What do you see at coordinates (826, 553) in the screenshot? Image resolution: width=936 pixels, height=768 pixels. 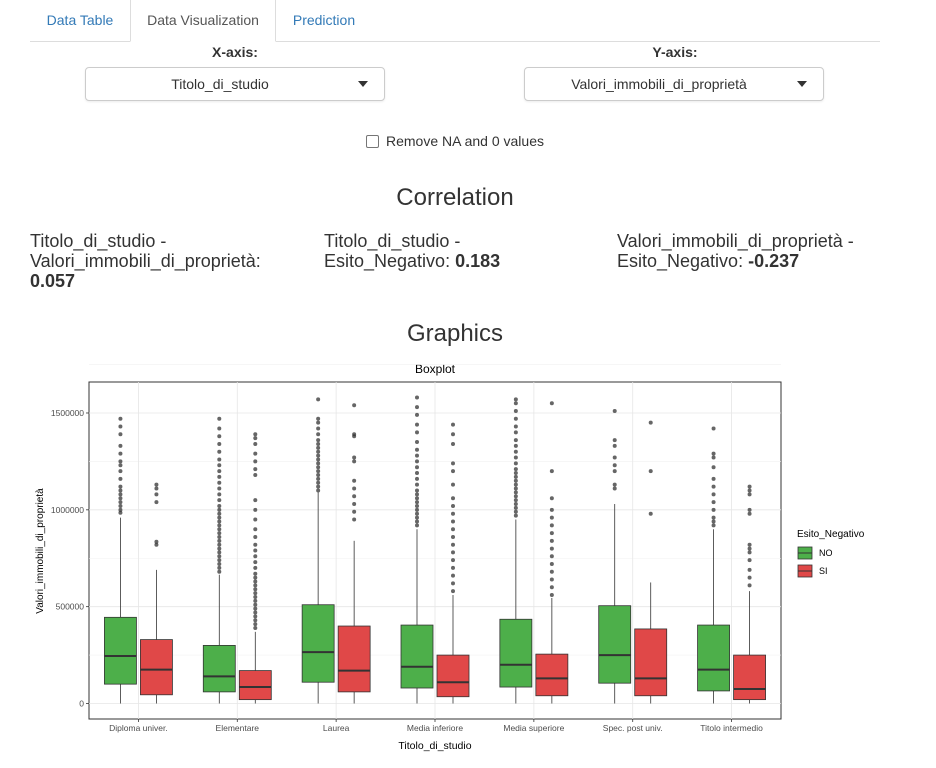 I see `legend-label-no: NO` at bounding box center [826, 553].